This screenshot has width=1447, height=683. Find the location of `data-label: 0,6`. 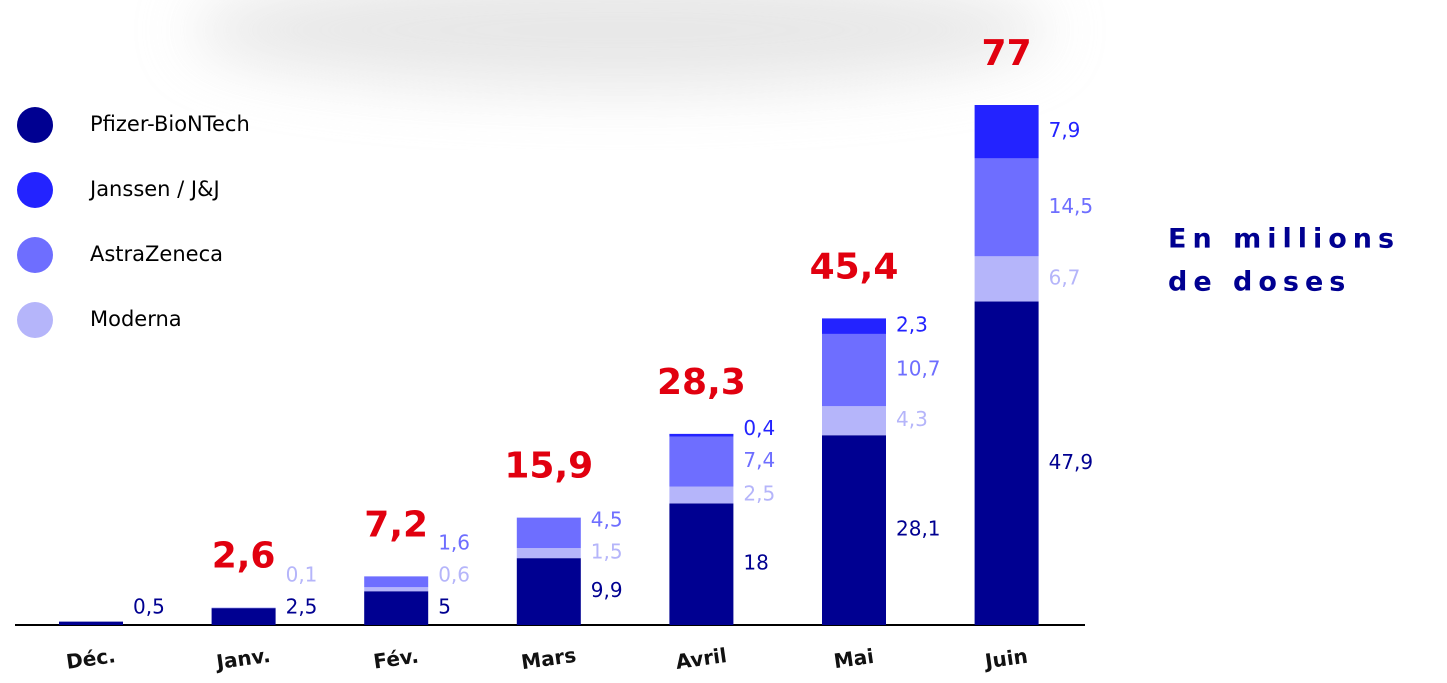

data-label: 0,6 is located at coordinates (454, 575).